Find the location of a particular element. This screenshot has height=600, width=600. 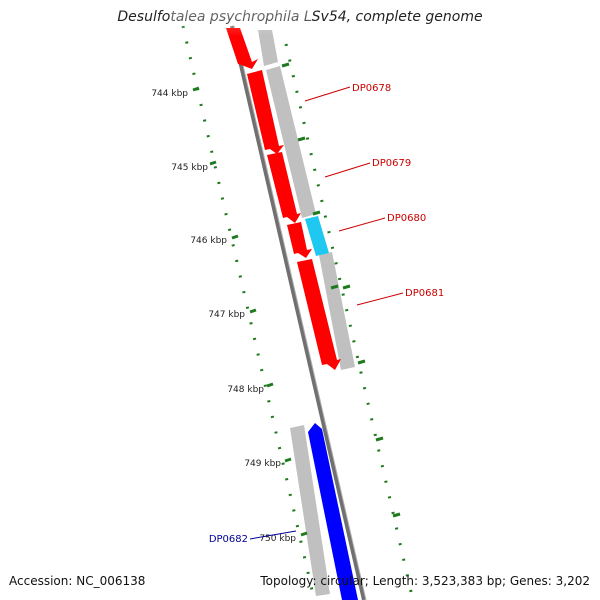

leader-line-DP0678 is located at coordinates (327, 94).